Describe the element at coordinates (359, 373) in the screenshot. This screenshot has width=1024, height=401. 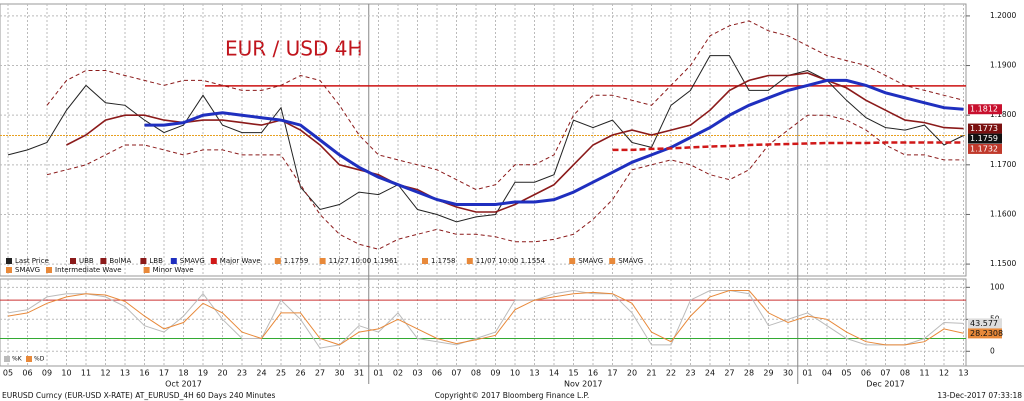
I see `x-tick-label: 31` at that location.